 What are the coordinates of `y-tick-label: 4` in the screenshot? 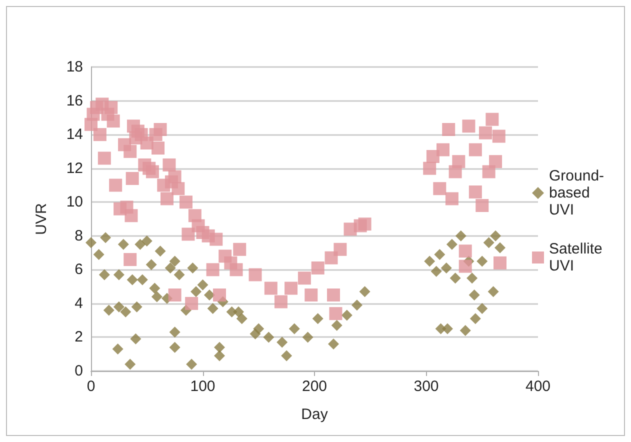 It's located at (78, 303).